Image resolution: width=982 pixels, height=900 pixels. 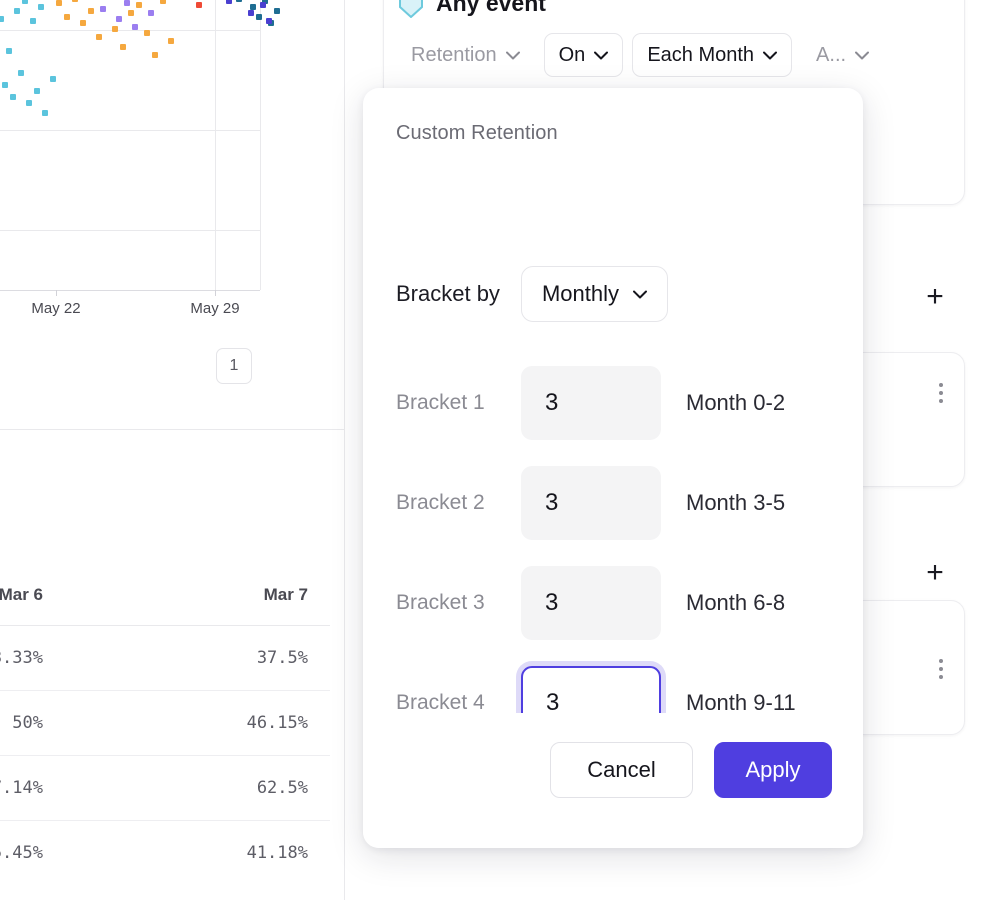 What do you see at coordinates (440, 702) in the screenshot?
I see `bracket-label-4: Bracket 4` at bounding box center [440, 702].